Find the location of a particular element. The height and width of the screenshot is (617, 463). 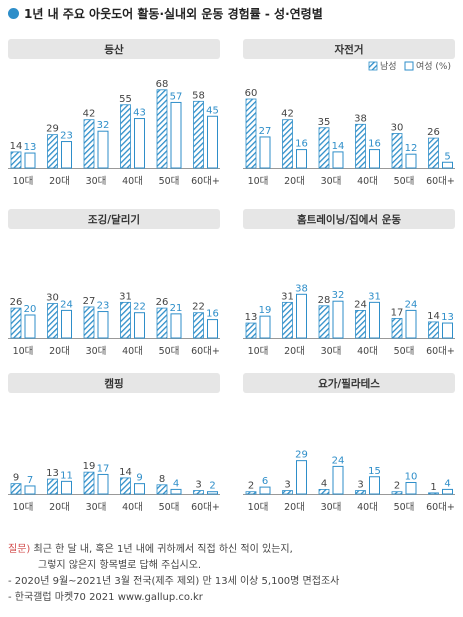

data-label-female: 27 is located at coordinates (265, 131).